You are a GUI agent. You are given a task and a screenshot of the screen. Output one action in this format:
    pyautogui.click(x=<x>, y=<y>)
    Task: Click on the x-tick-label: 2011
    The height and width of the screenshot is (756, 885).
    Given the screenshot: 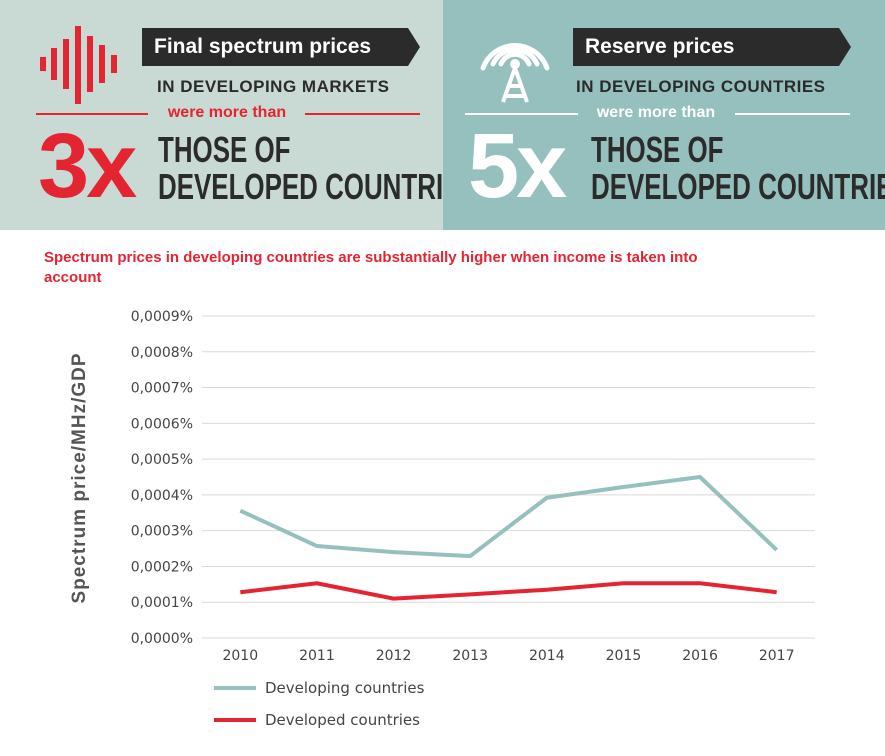 What is the action you would take?
    pyautogui.click(x=317, y=656)
    